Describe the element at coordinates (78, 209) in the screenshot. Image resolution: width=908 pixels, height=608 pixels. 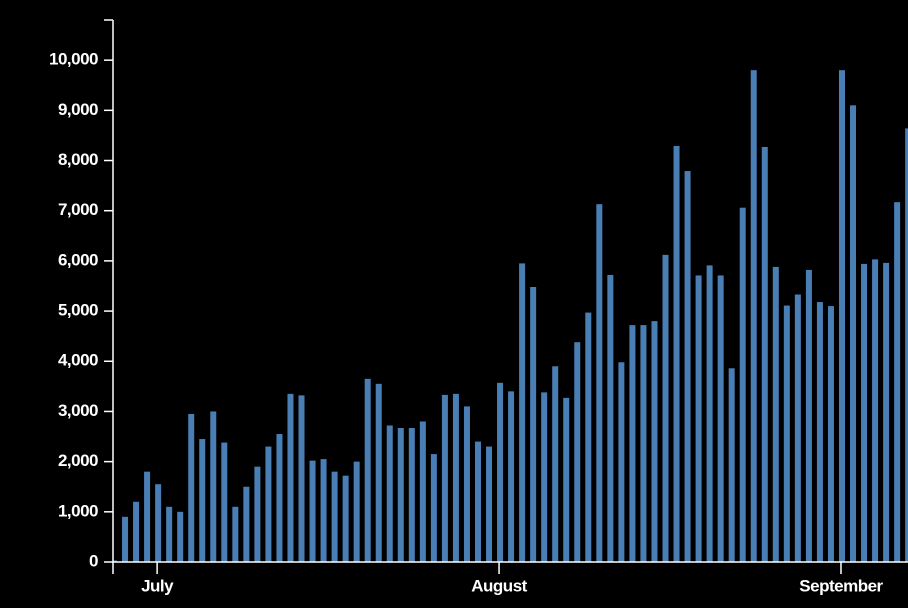
I see `y-tick-label: 7,000` at that location.